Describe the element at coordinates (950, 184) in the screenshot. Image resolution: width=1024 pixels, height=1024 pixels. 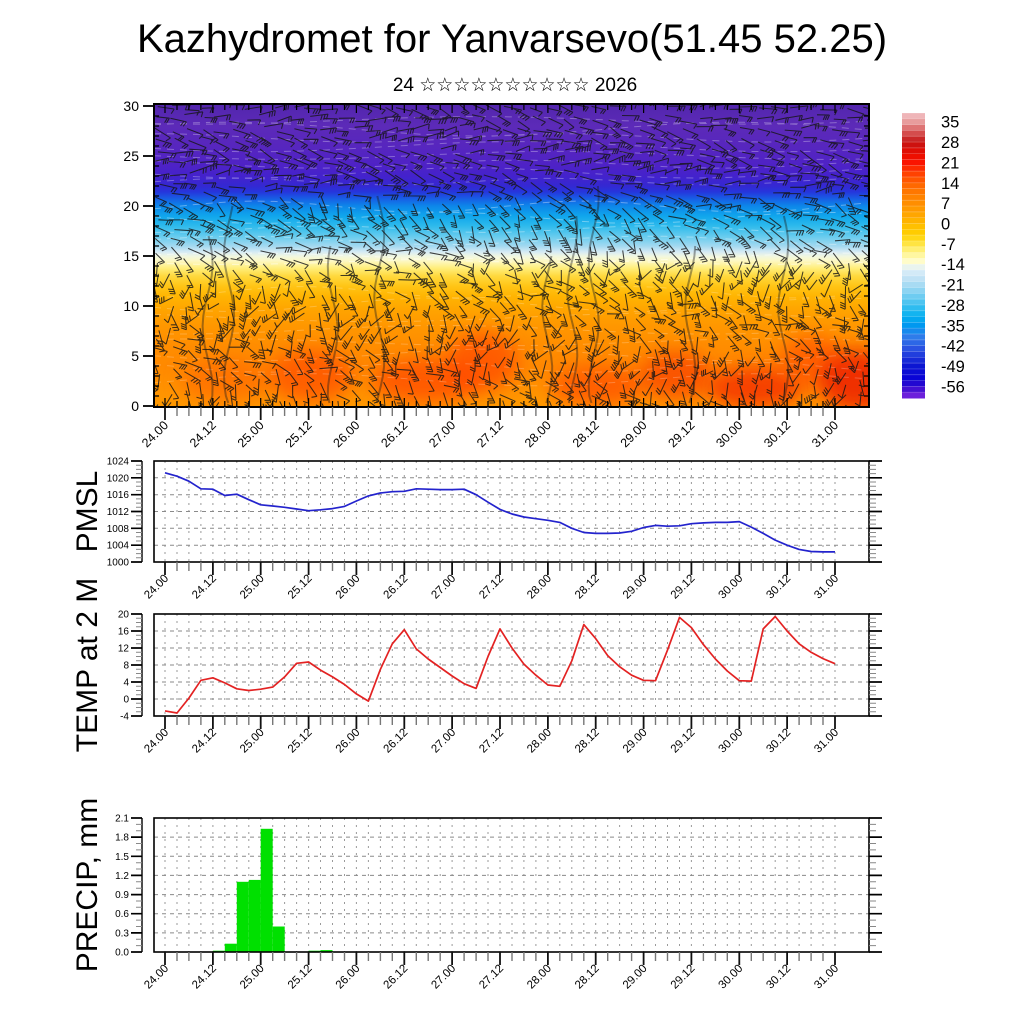
I see `colorbar-label: 14` at that location.